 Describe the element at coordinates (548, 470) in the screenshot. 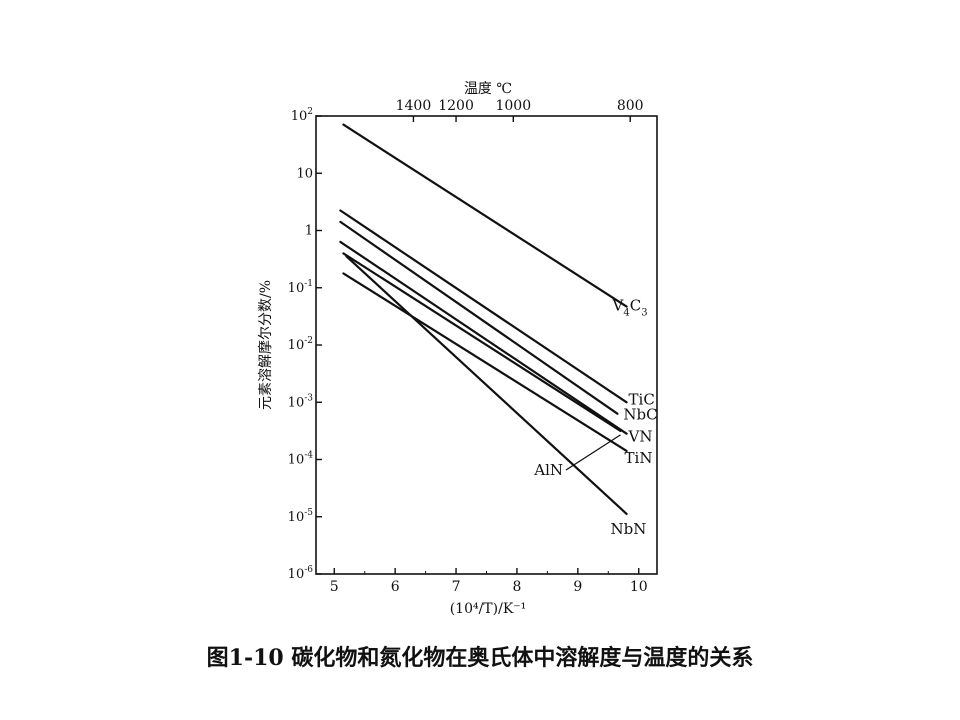

I see `series-label-AlN: AlN` at that location.